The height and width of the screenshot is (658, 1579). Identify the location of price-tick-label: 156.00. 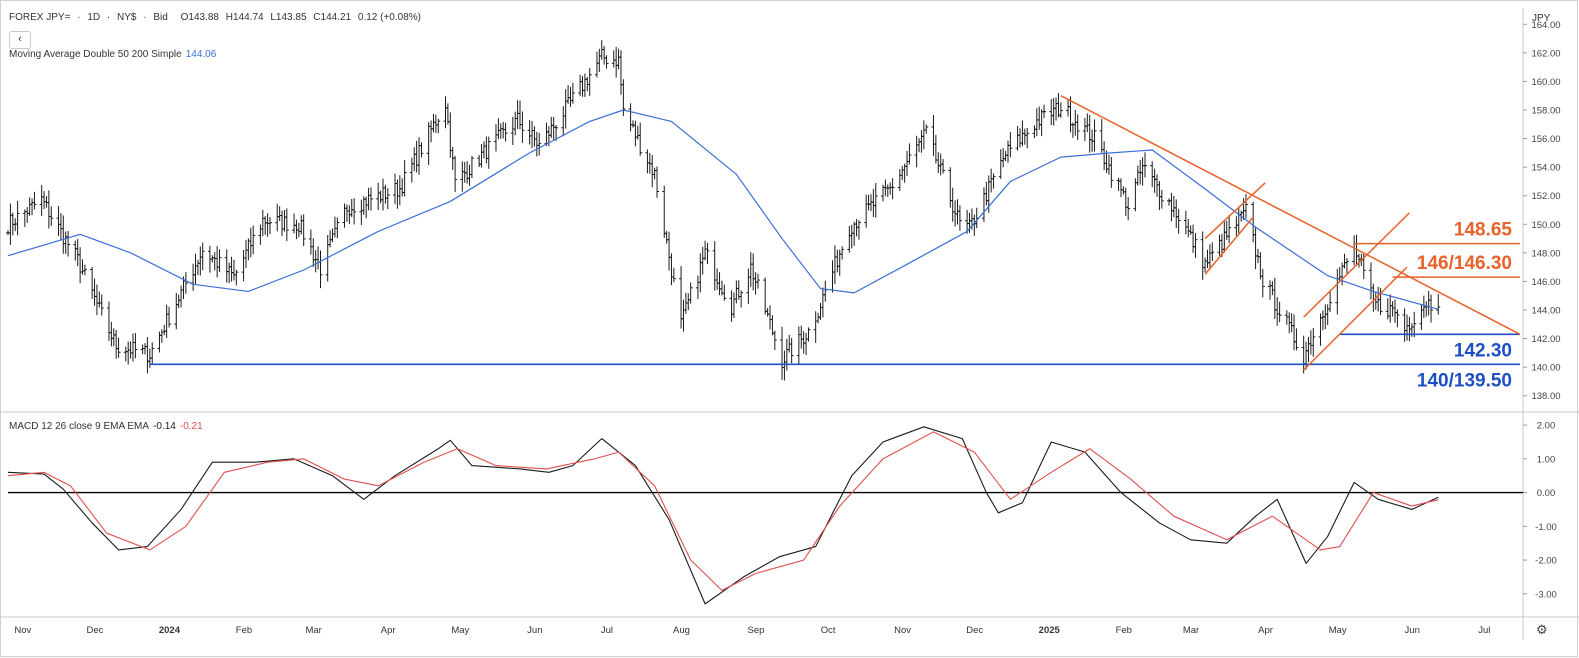
(1545, 139).